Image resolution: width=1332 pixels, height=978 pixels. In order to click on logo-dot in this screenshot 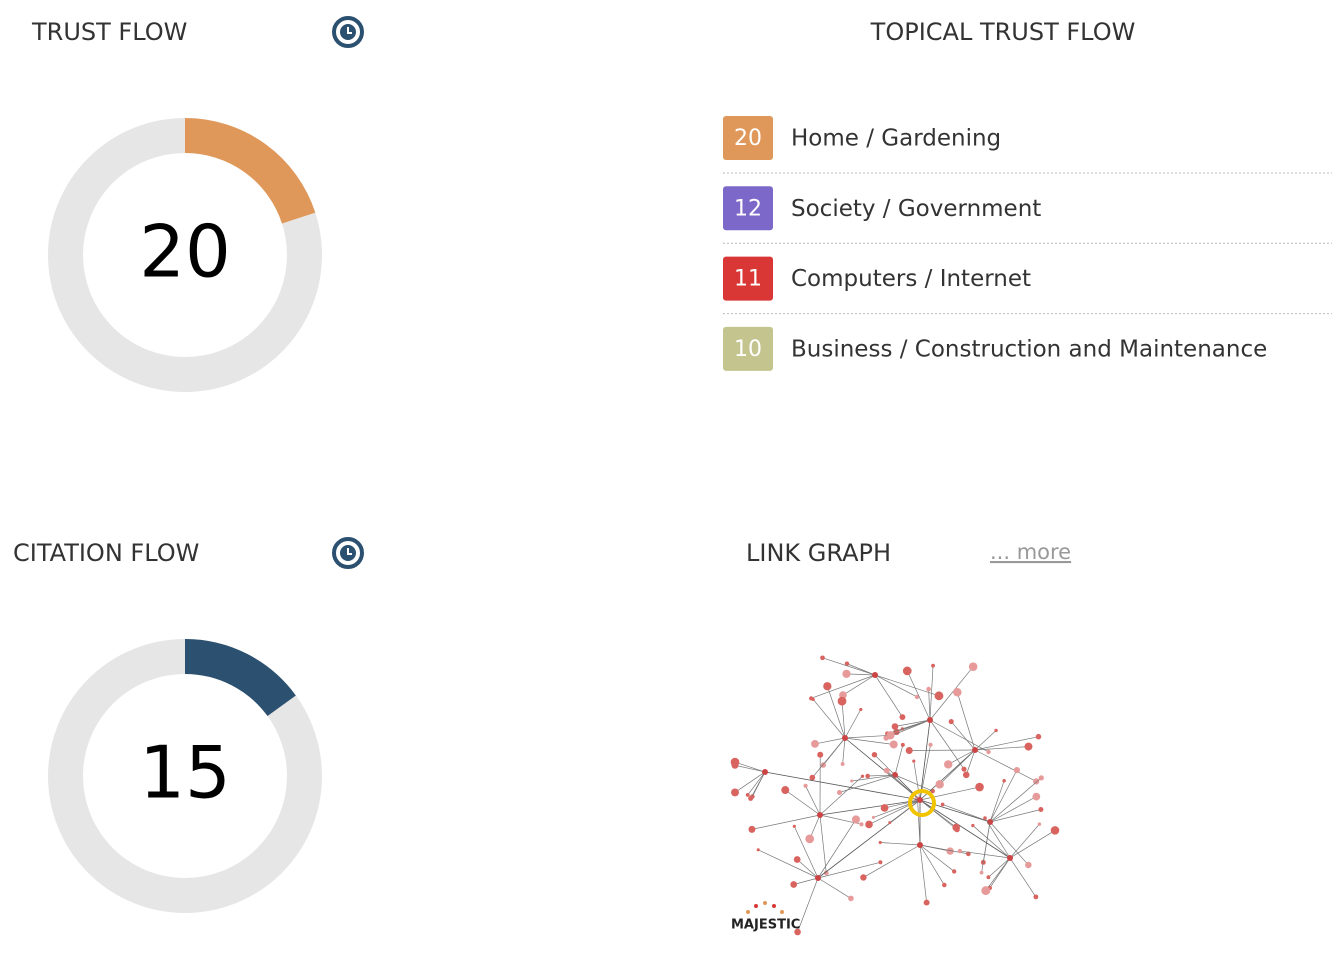, I will do `click(756, 906)`.